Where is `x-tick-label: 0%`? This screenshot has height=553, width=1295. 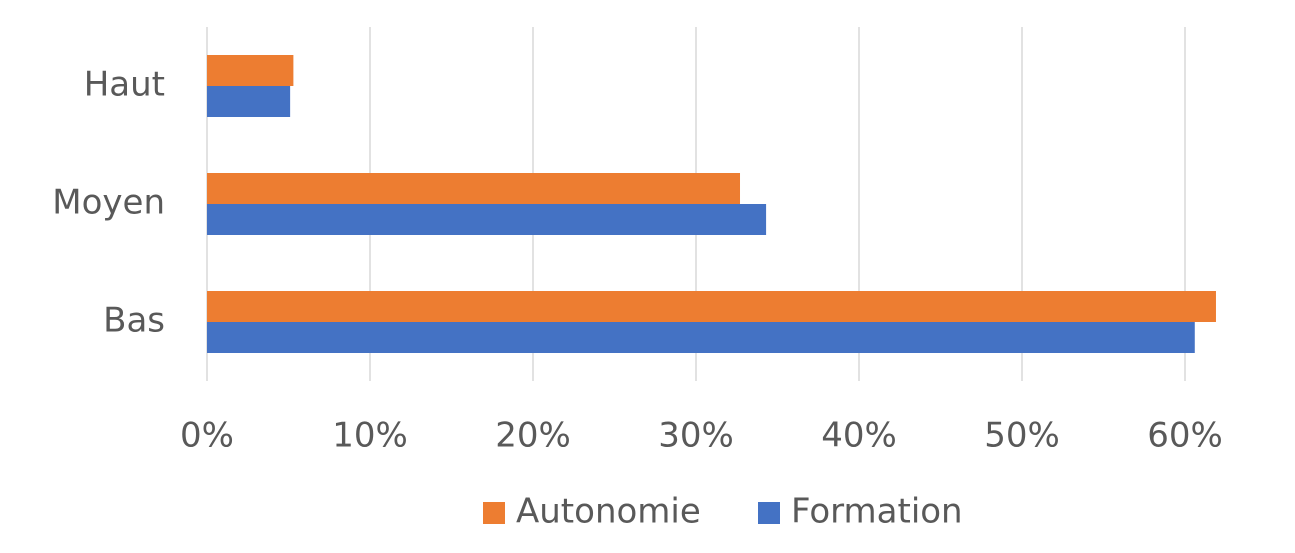
x-tick-label: 0% is located at coordinates (207, 436).